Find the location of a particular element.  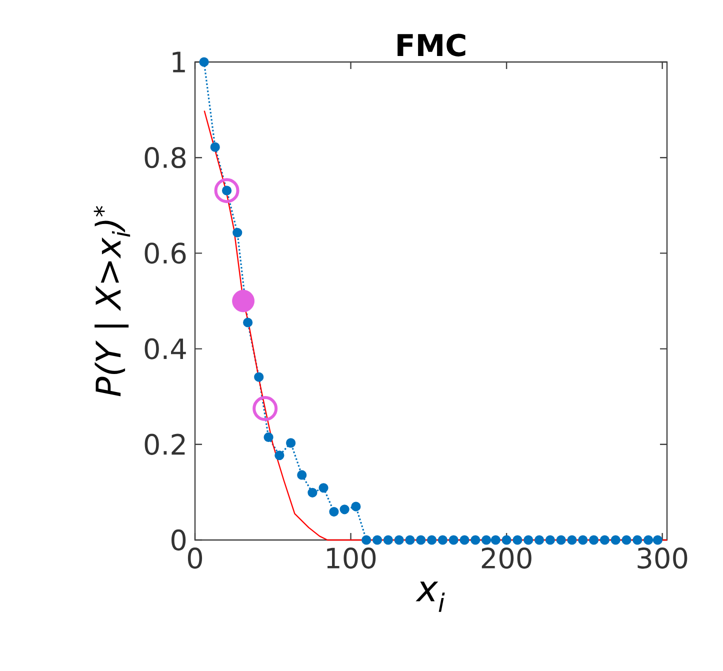

y-tick-label: 0.6 is located at coordinates (165, 253).